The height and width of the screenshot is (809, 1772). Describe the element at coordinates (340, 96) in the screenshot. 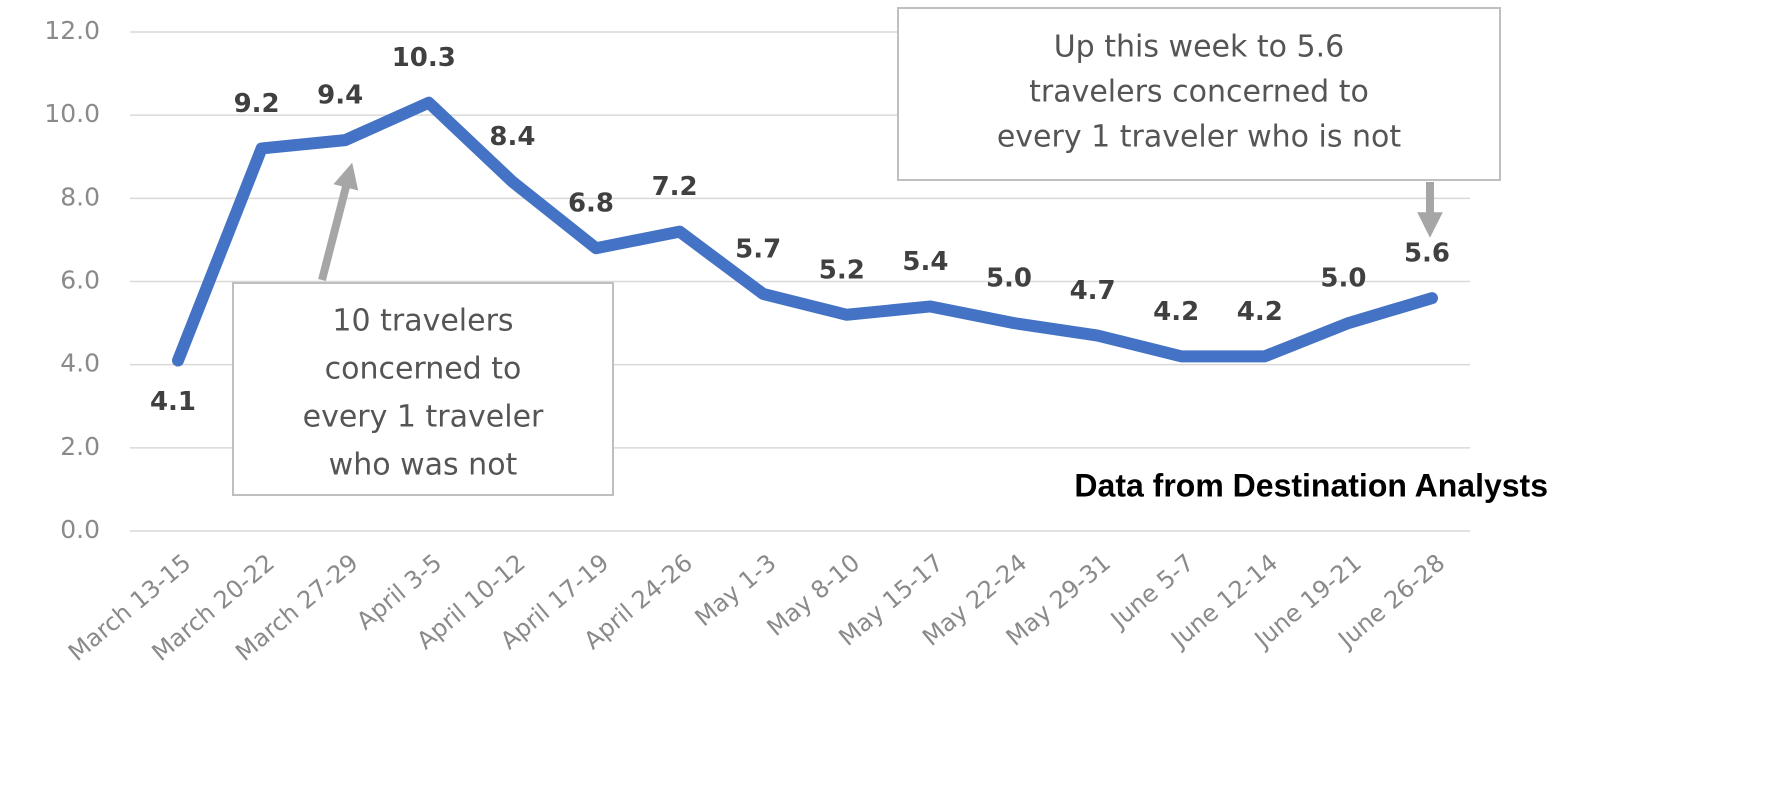

I see `data-label: 9.4` at that location.